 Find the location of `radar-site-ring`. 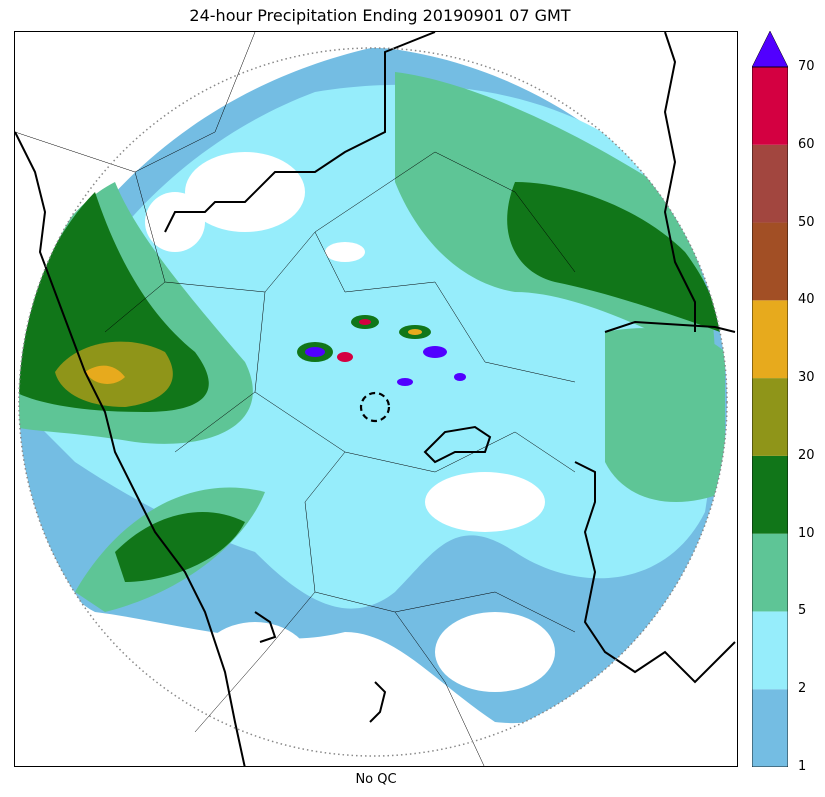

radar-site-ring is located at coordinates (375, 407).